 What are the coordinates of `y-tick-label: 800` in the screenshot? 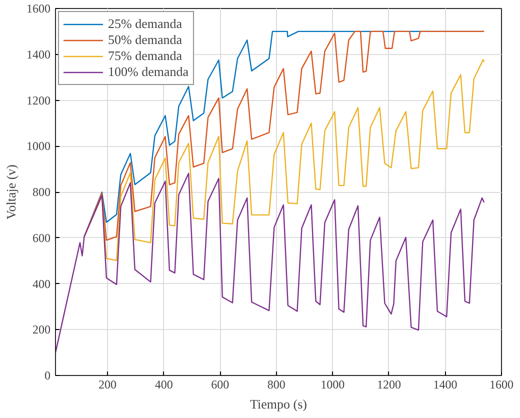 It's located at (41, 192).